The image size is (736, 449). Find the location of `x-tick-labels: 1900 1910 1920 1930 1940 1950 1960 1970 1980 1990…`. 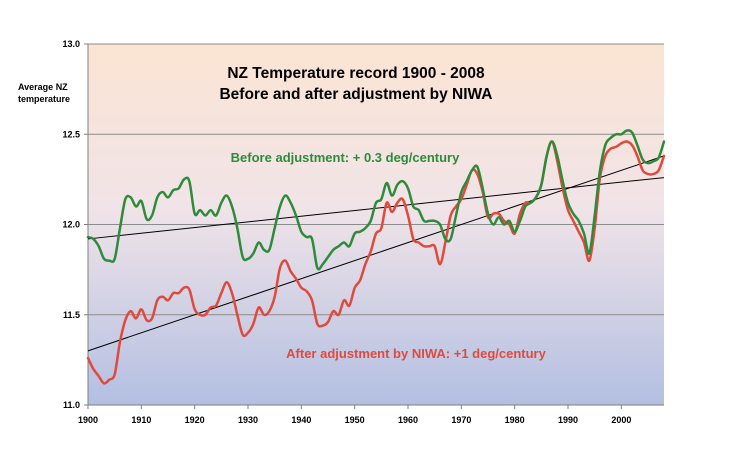

x-tick-labels: 1900 1910 1920 1930 1940 1950 1960 1970 1980 1990… is located at coordinates (354, 420).